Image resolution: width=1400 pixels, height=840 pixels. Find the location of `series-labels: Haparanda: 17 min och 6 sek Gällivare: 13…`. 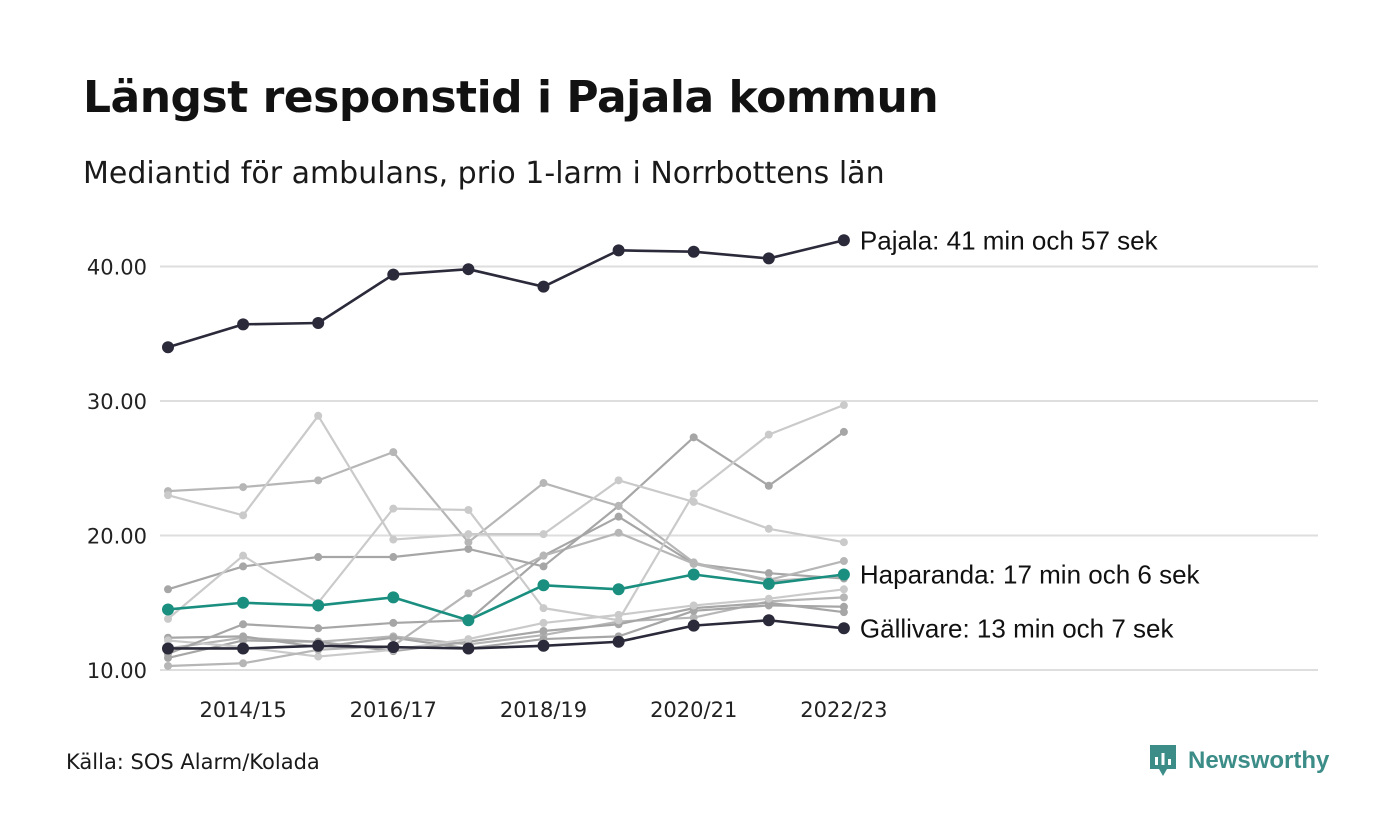

series-labels: Haparanda: 17 min och 6 sek Gällivare: 13… is located at coordinates (1030, 434).